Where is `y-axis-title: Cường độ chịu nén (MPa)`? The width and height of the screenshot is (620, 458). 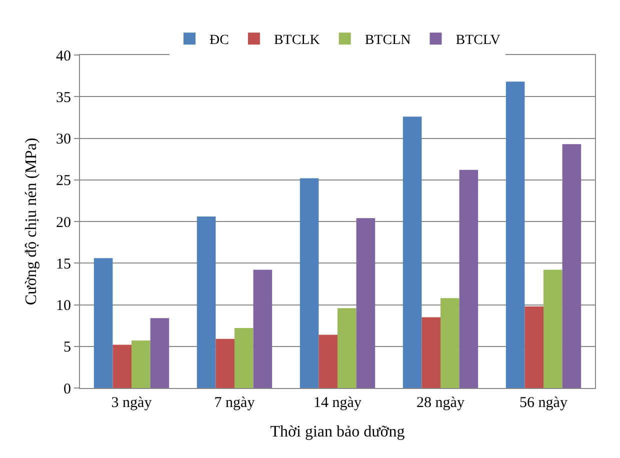
y-axis-title: Cường độ chịu nén (MPa) is located at coordinates (31, 222).